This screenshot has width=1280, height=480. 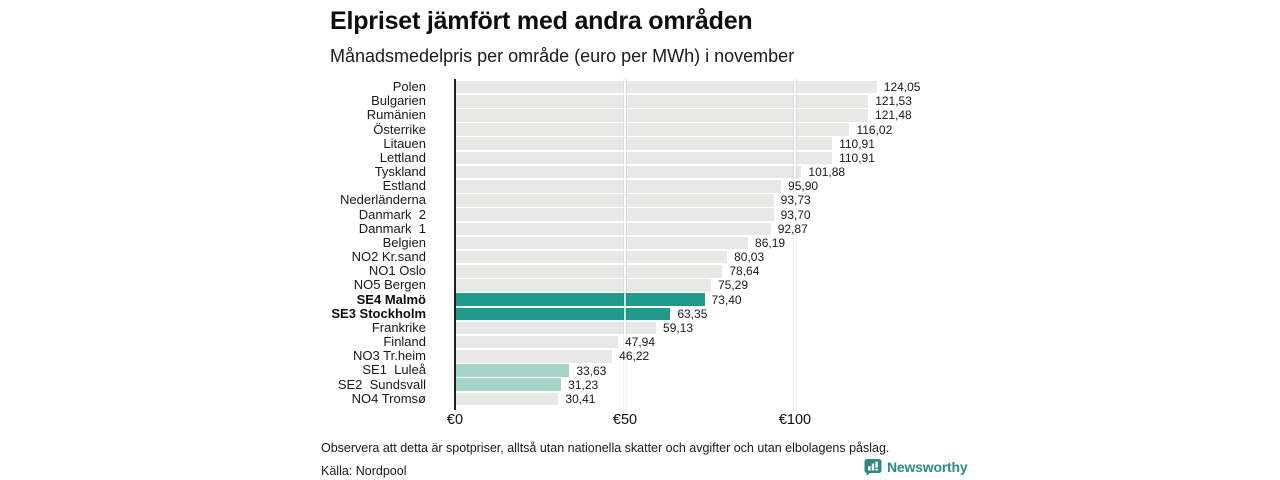 What do you see at coordinates (717, 87) in the screenshot?
I see `bar-cell: 124,05` at bounding box center [717, 87].